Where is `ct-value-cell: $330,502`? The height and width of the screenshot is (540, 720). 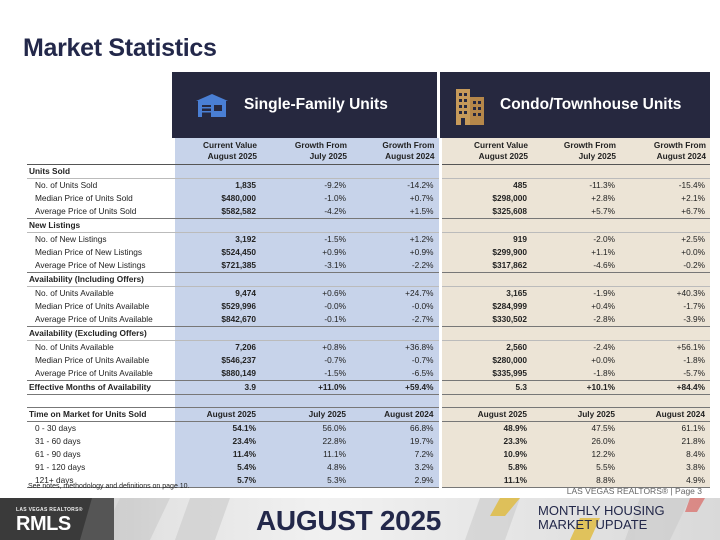 ct-value-cell: $330,502 is located at coordinates (485, 319).